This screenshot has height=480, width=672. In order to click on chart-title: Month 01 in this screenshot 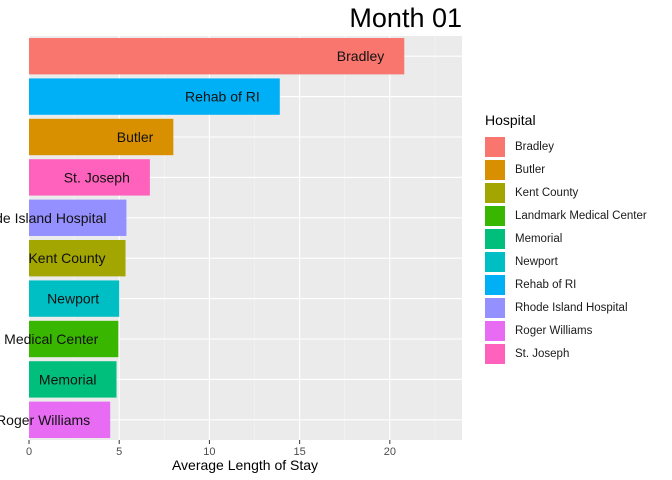, I will do `click(405, 18)`.